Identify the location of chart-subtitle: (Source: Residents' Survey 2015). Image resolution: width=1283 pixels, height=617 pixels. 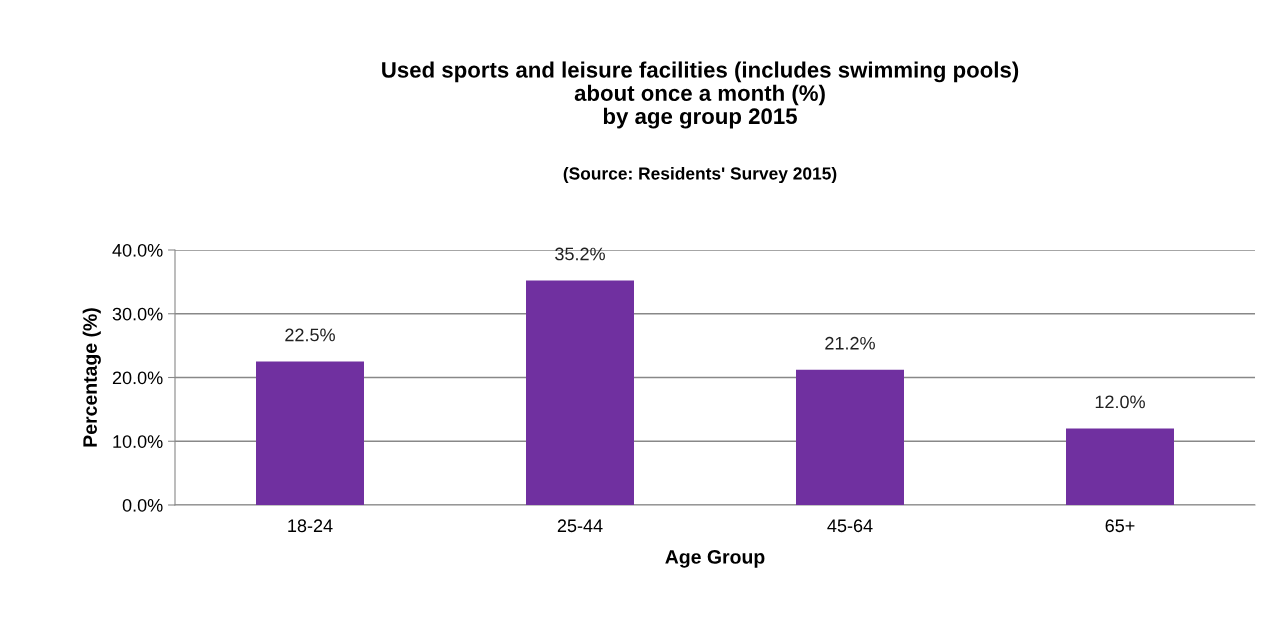
(700, 175).